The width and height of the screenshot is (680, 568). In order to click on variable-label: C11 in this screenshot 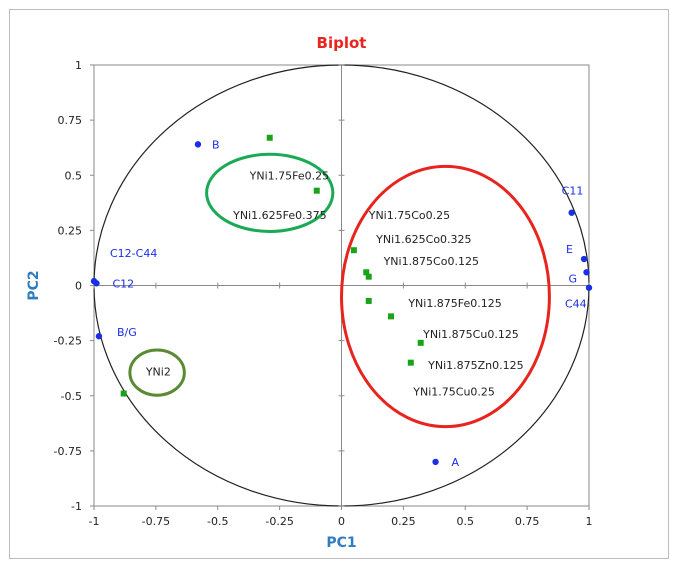, I will do `click(573, 191)`.